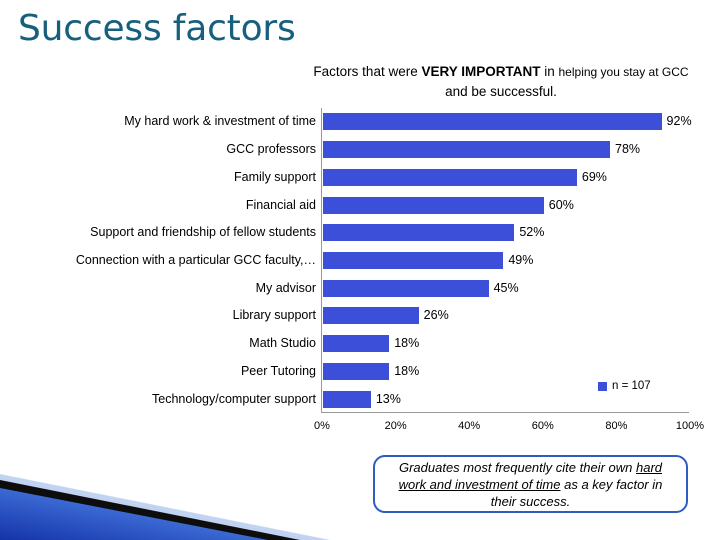  Describe the element at coordinates (506, 287) in the screenshot. I see `bar-value-label: 45%` at that location.